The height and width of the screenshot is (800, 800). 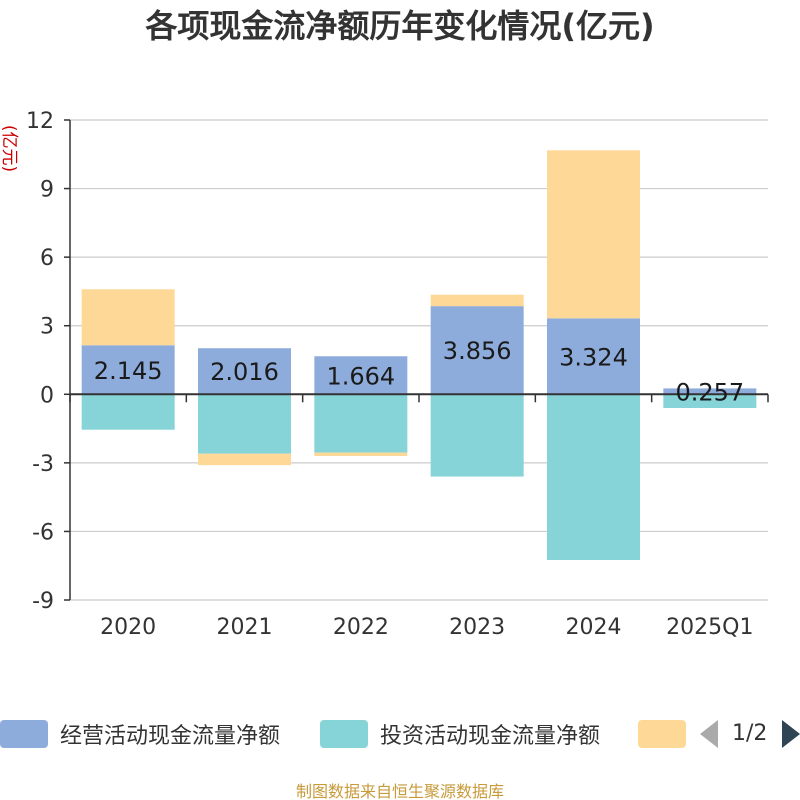 I want to click on data-source-note: 制图数据来自恒生聚源数据库, so click(x=399, y=791).